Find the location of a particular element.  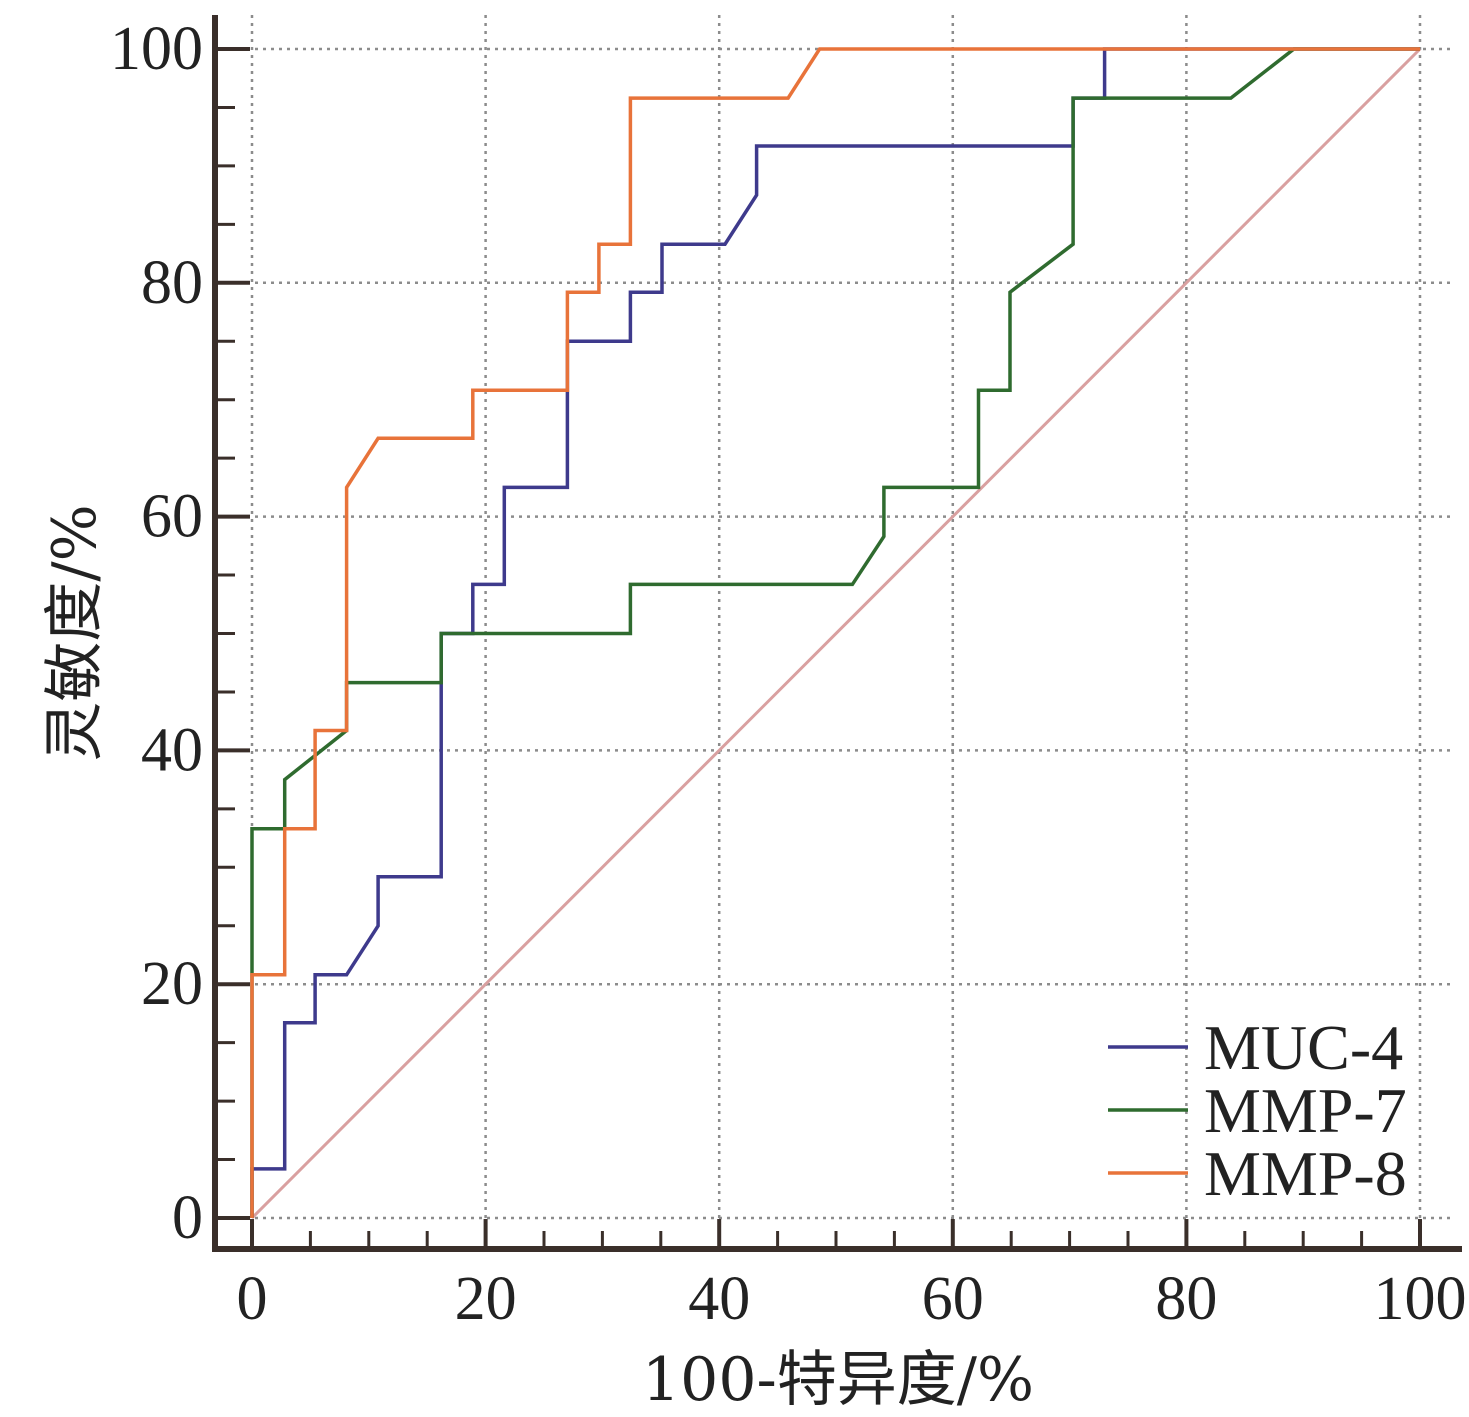

x-tick-label: 40 is located at coordinates (719, 1299).